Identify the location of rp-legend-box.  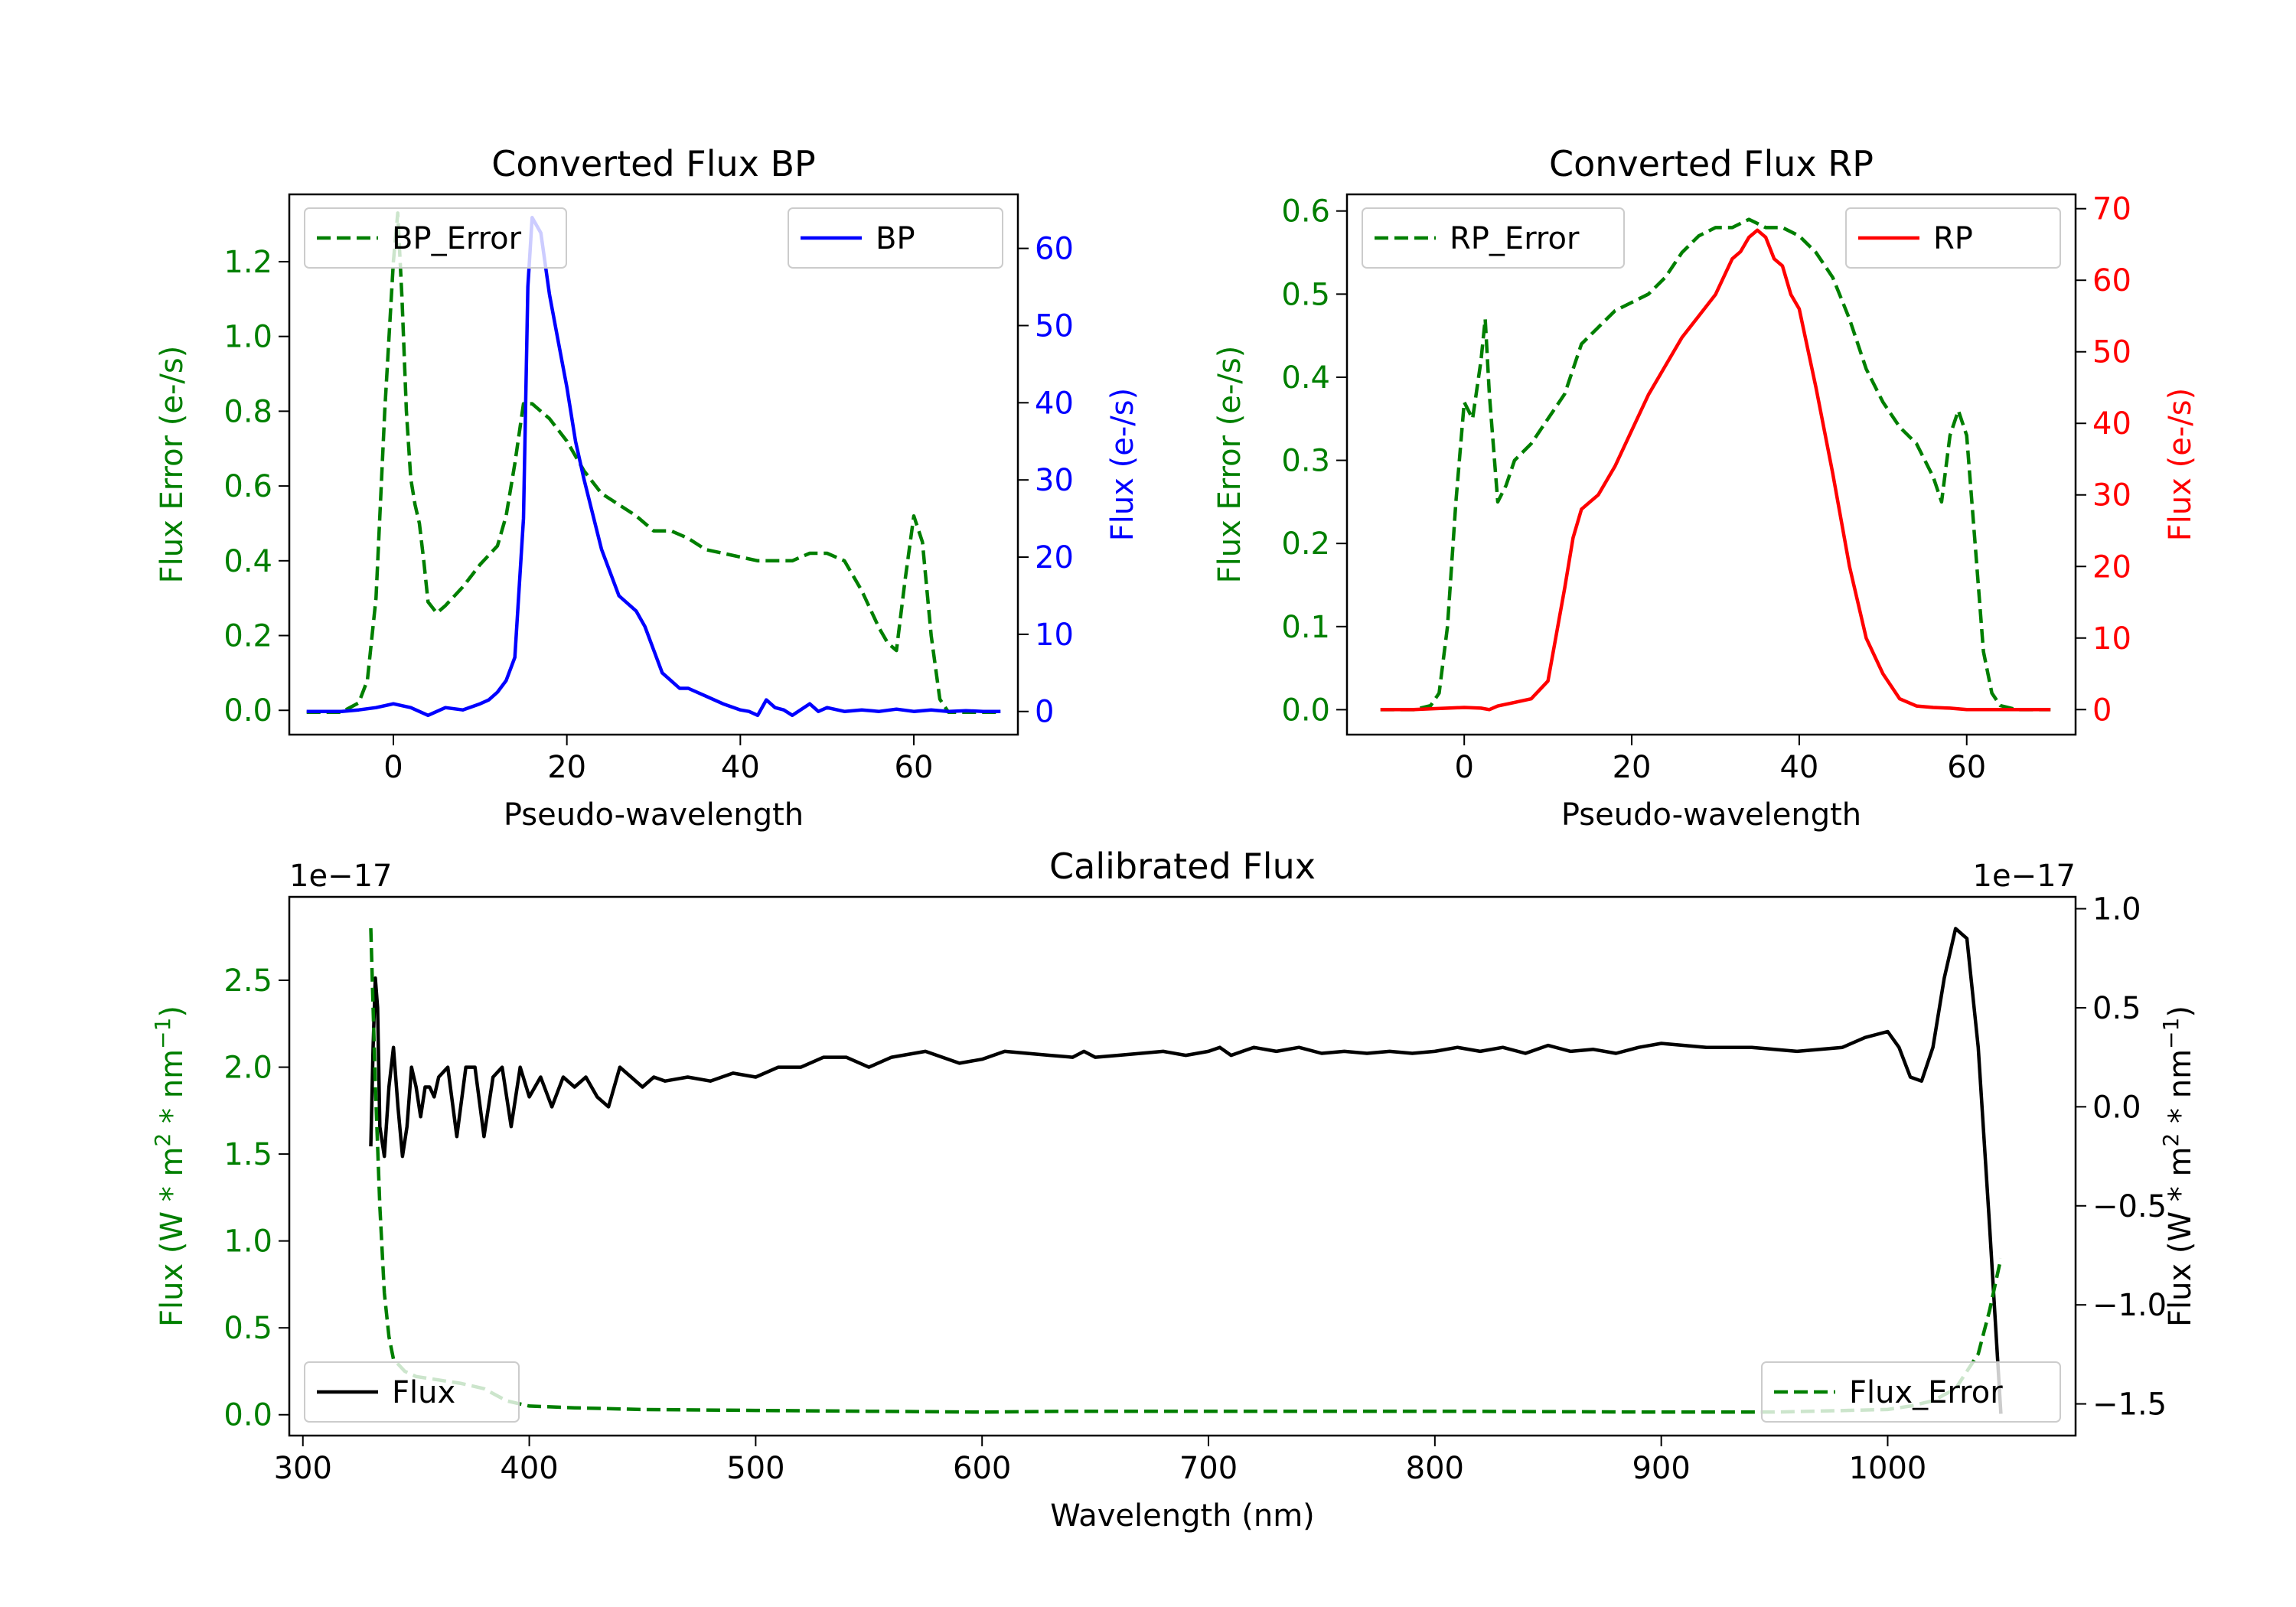
(1953, 238).